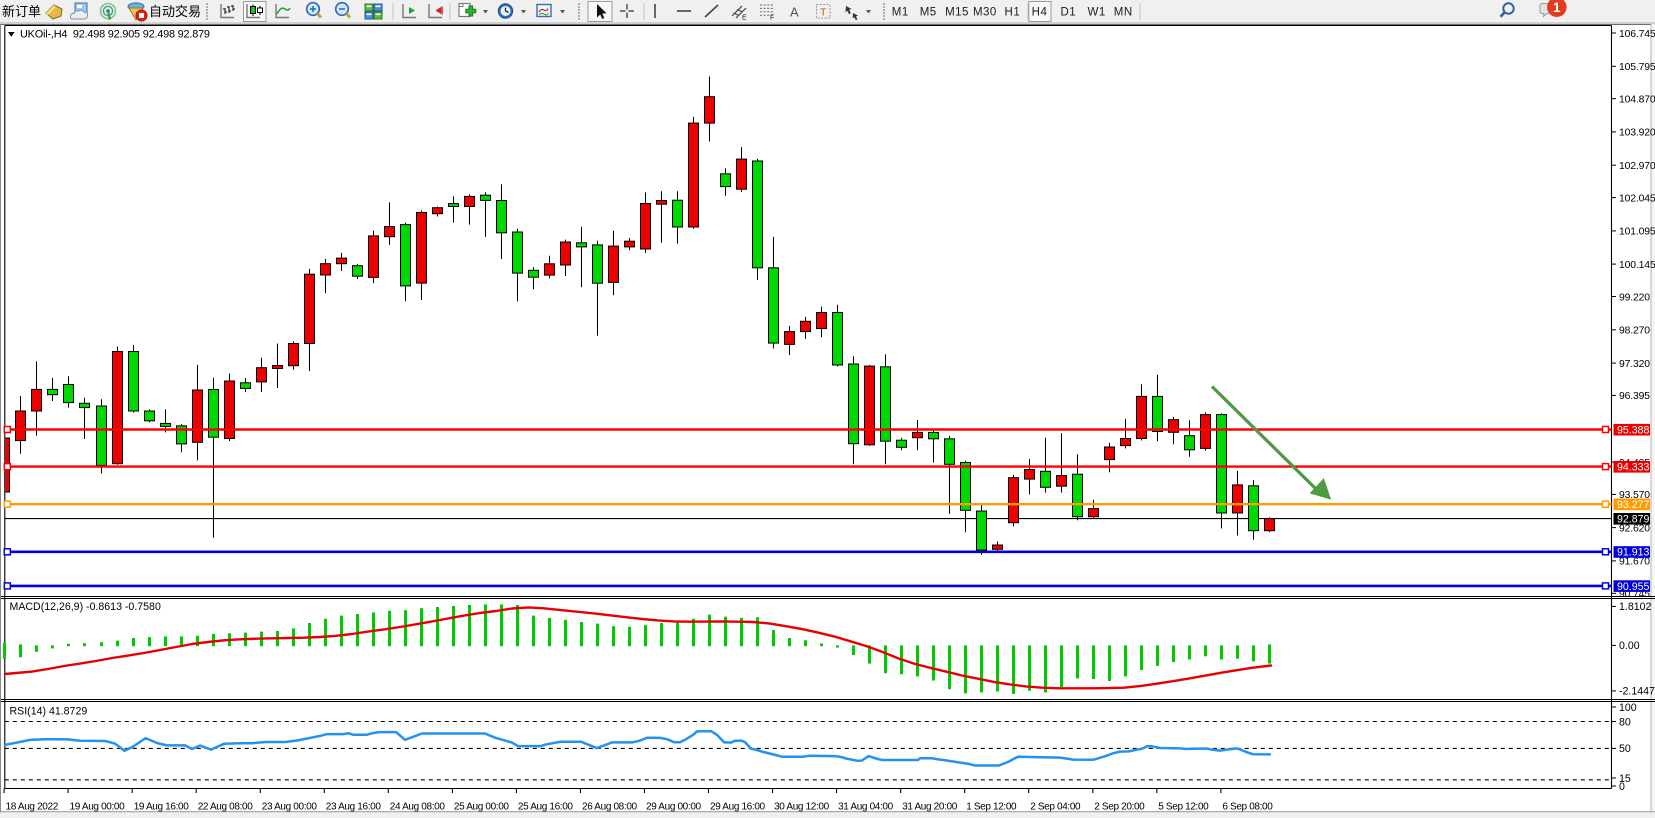 The image size is (1655, 818). I want to click on svg-text: MN, so click(1123, 13).